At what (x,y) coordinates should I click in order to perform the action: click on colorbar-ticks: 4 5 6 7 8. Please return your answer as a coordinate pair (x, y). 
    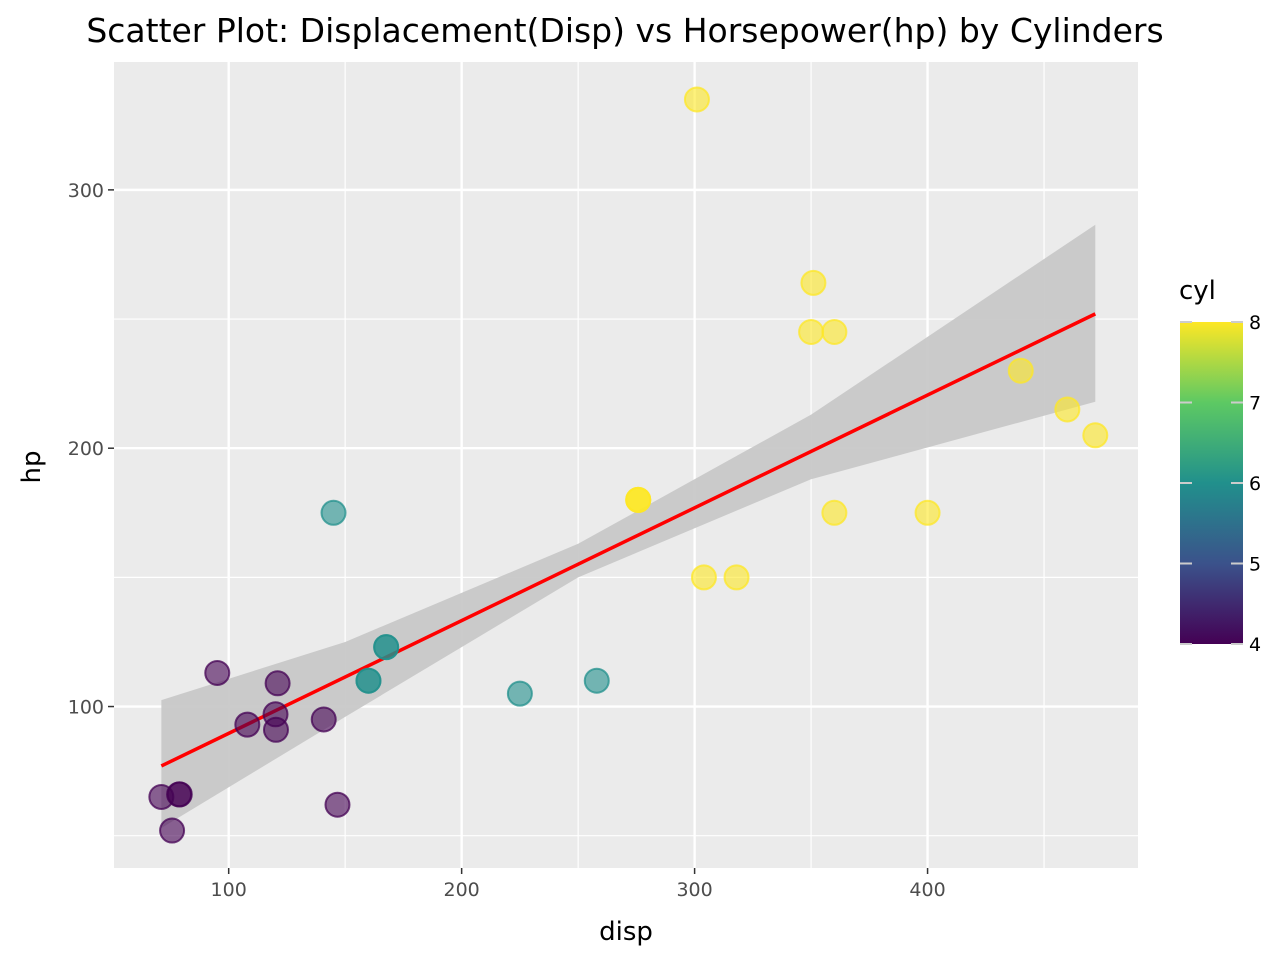
    Looking at the image, I should click on (1220, 484).